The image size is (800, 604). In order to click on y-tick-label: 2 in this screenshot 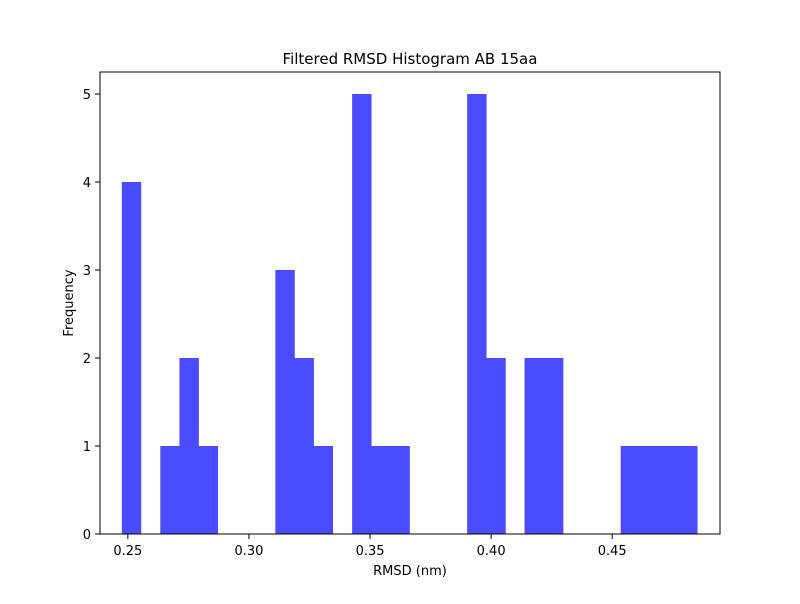, I will do `click(87, 359)`.